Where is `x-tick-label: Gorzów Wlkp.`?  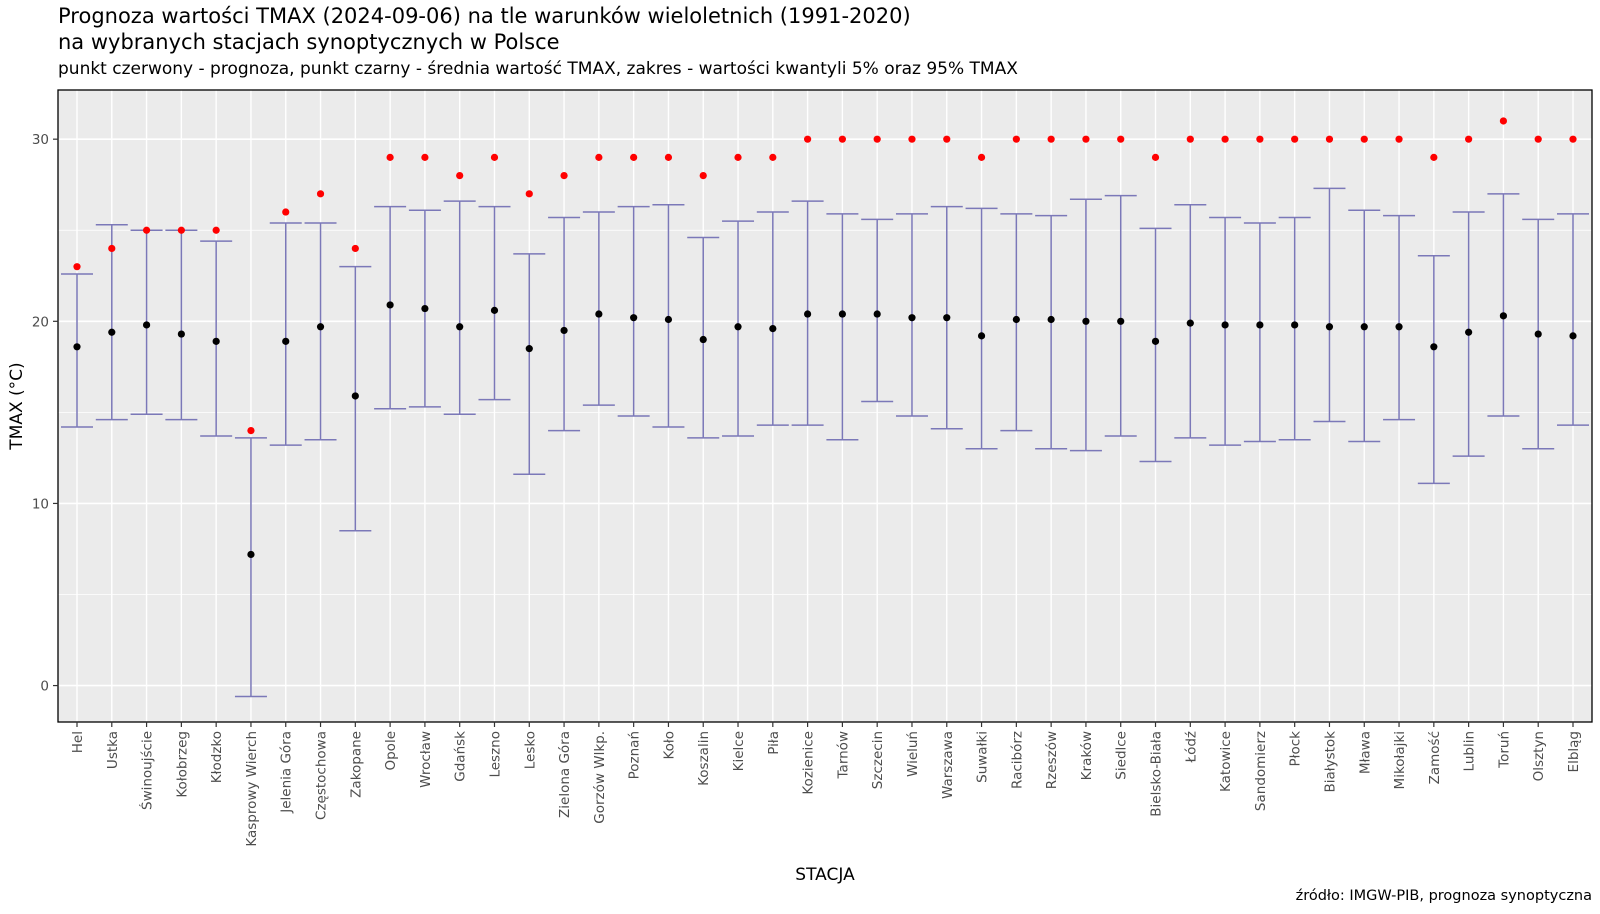
x-tick-label: Gorzów Wlkp. is located at coordinates (600, 777).